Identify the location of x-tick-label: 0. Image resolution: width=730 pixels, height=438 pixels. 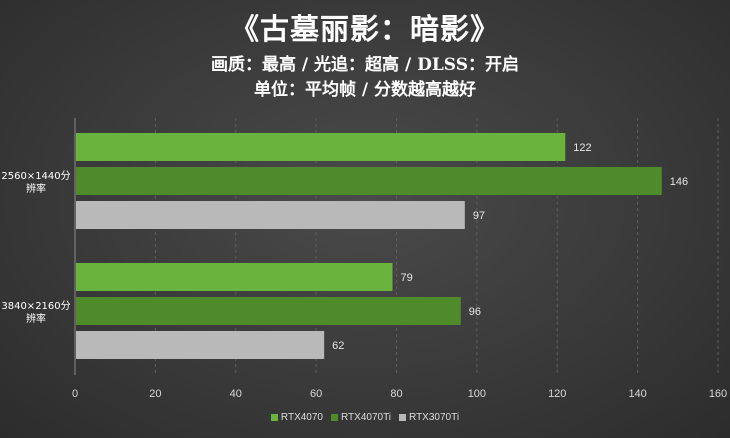
(75, 394).